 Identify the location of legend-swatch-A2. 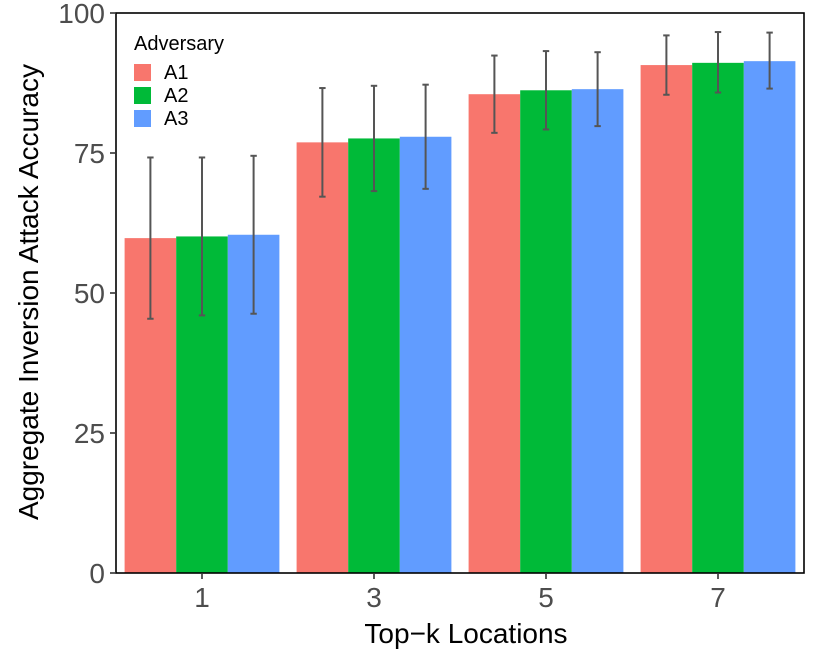
(142, 95).